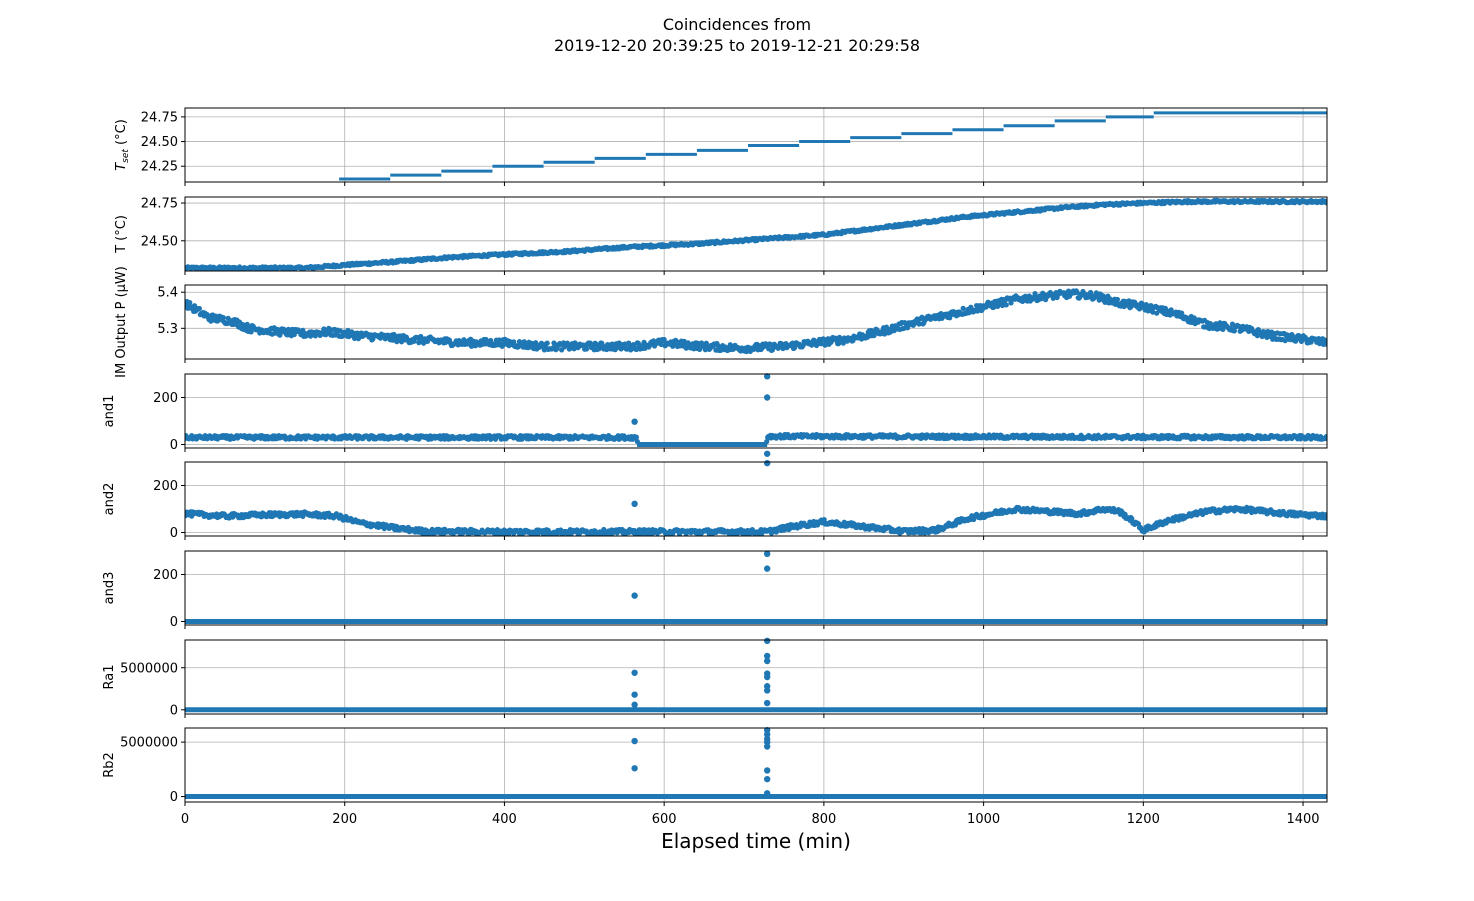 The height and width of the screenshot is (901, 1474). What do you see at coordinates (109, 588) in the screenshot?
I see `y-axis-label: and3` at bounding box center [109, 588].